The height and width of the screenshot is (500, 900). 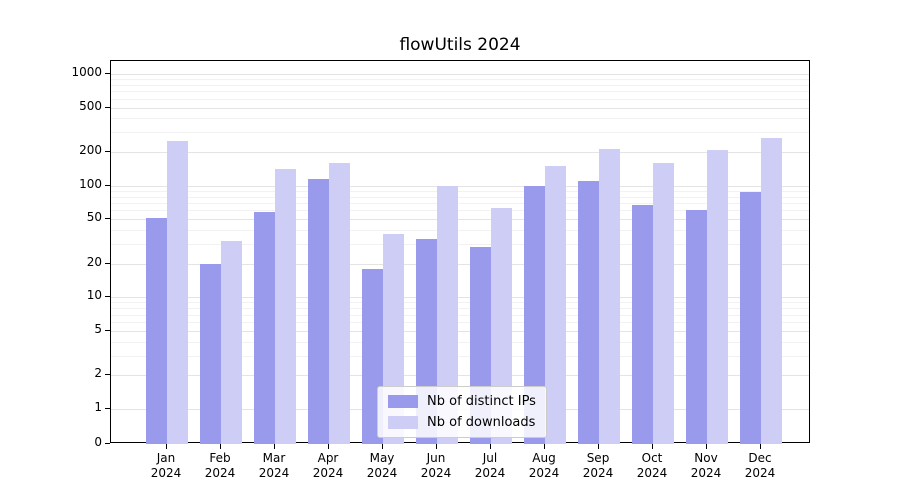 I want to click on x-tick-label-jan: Jan 2024, so click(x=166, y=466).